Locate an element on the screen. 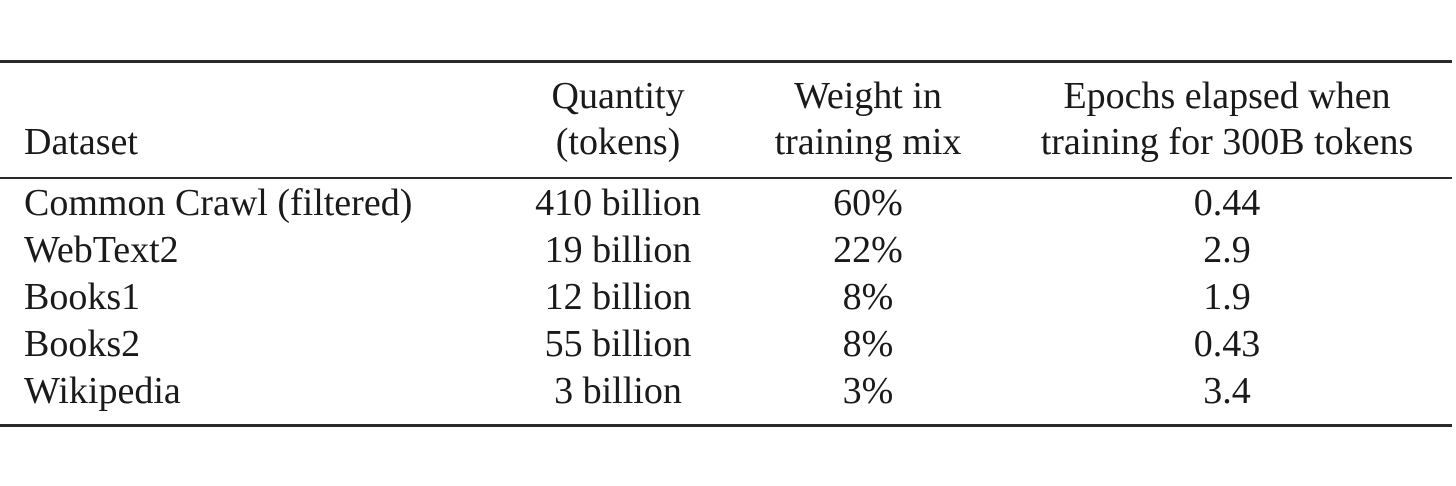  cell-quantity: 12 billion is located at coordinates (618, 297).